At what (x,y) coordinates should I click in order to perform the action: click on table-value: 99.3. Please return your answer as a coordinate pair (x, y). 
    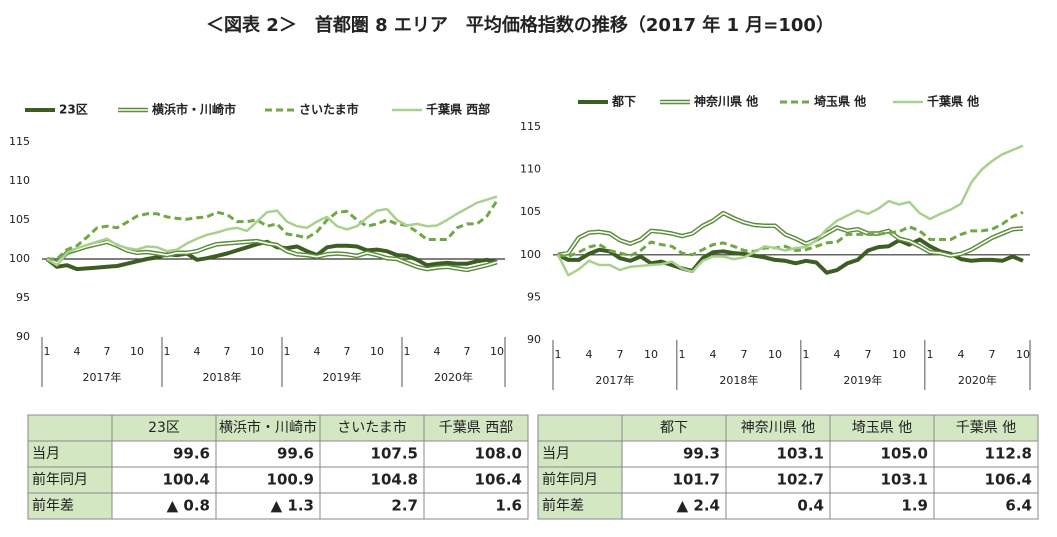
    Looking at the image, I should click on (701, 454).